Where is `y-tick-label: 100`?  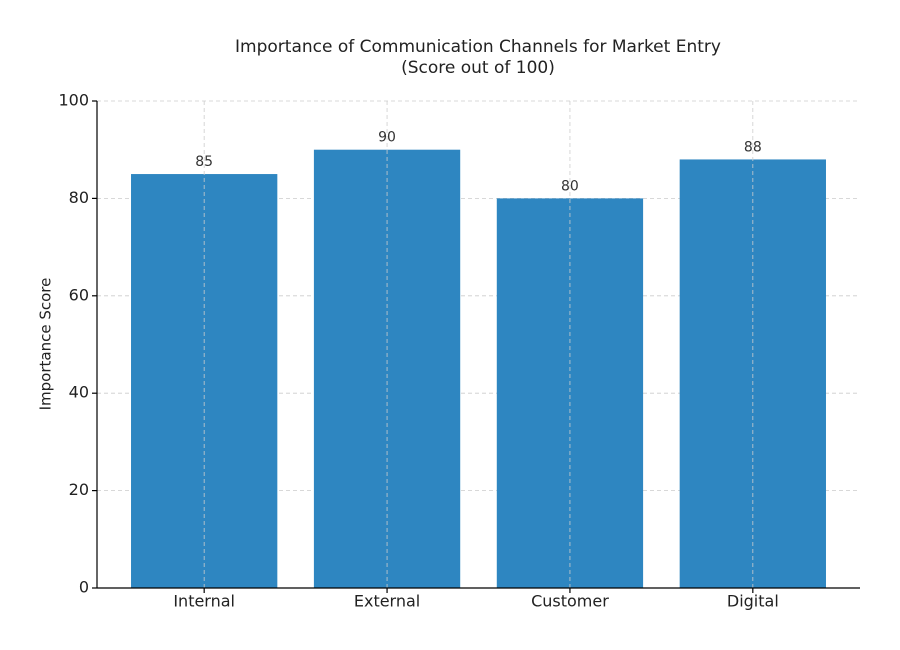
y-tick-label: 100 is located at coordinates (73, 100).